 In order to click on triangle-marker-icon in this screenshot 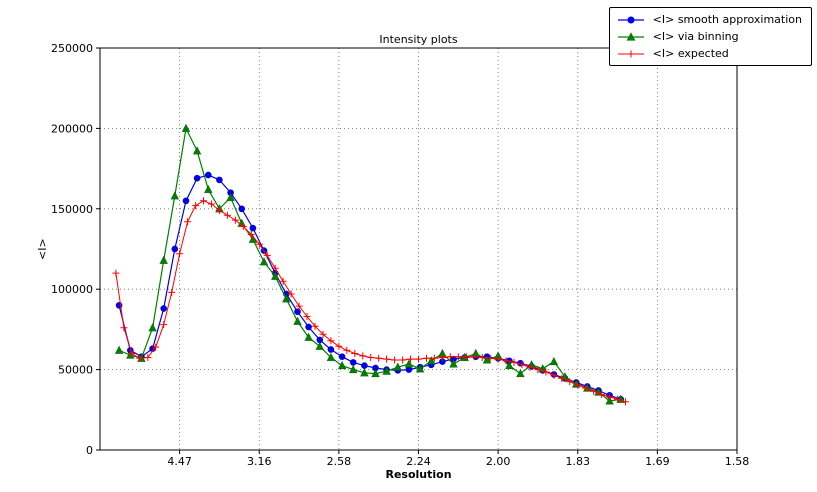, I will do `click(630, 36)`.